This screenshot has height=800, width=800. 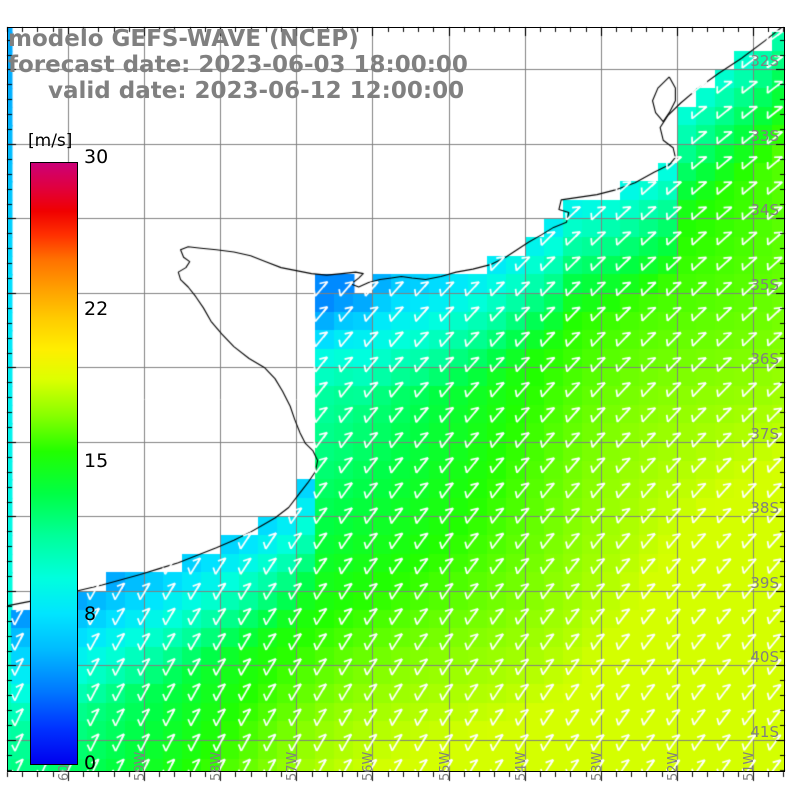 I want to click on lat-tick-label-39S: 39S, so click(x=764, y=582).